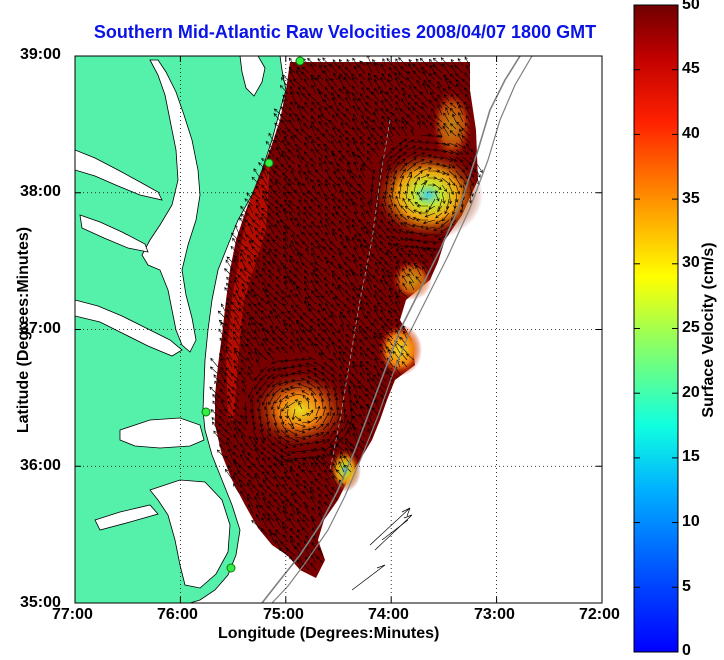  What do you see at coordinates (388, 614) in the screenshot?
I see `x-tick-label: 74:00` at bounding box center [388, 614].